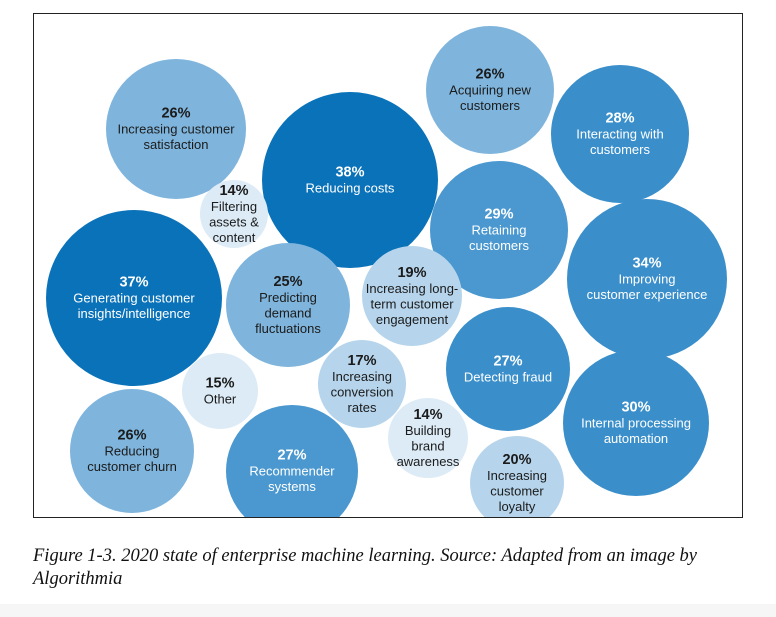 Image resolution: width=776 pixels, height=617 pixels. What do you see at coordinates (134, 313) in the screenshot?
I see `bubble-category-label: insights/intelligence` at bounding box center [134, 313].